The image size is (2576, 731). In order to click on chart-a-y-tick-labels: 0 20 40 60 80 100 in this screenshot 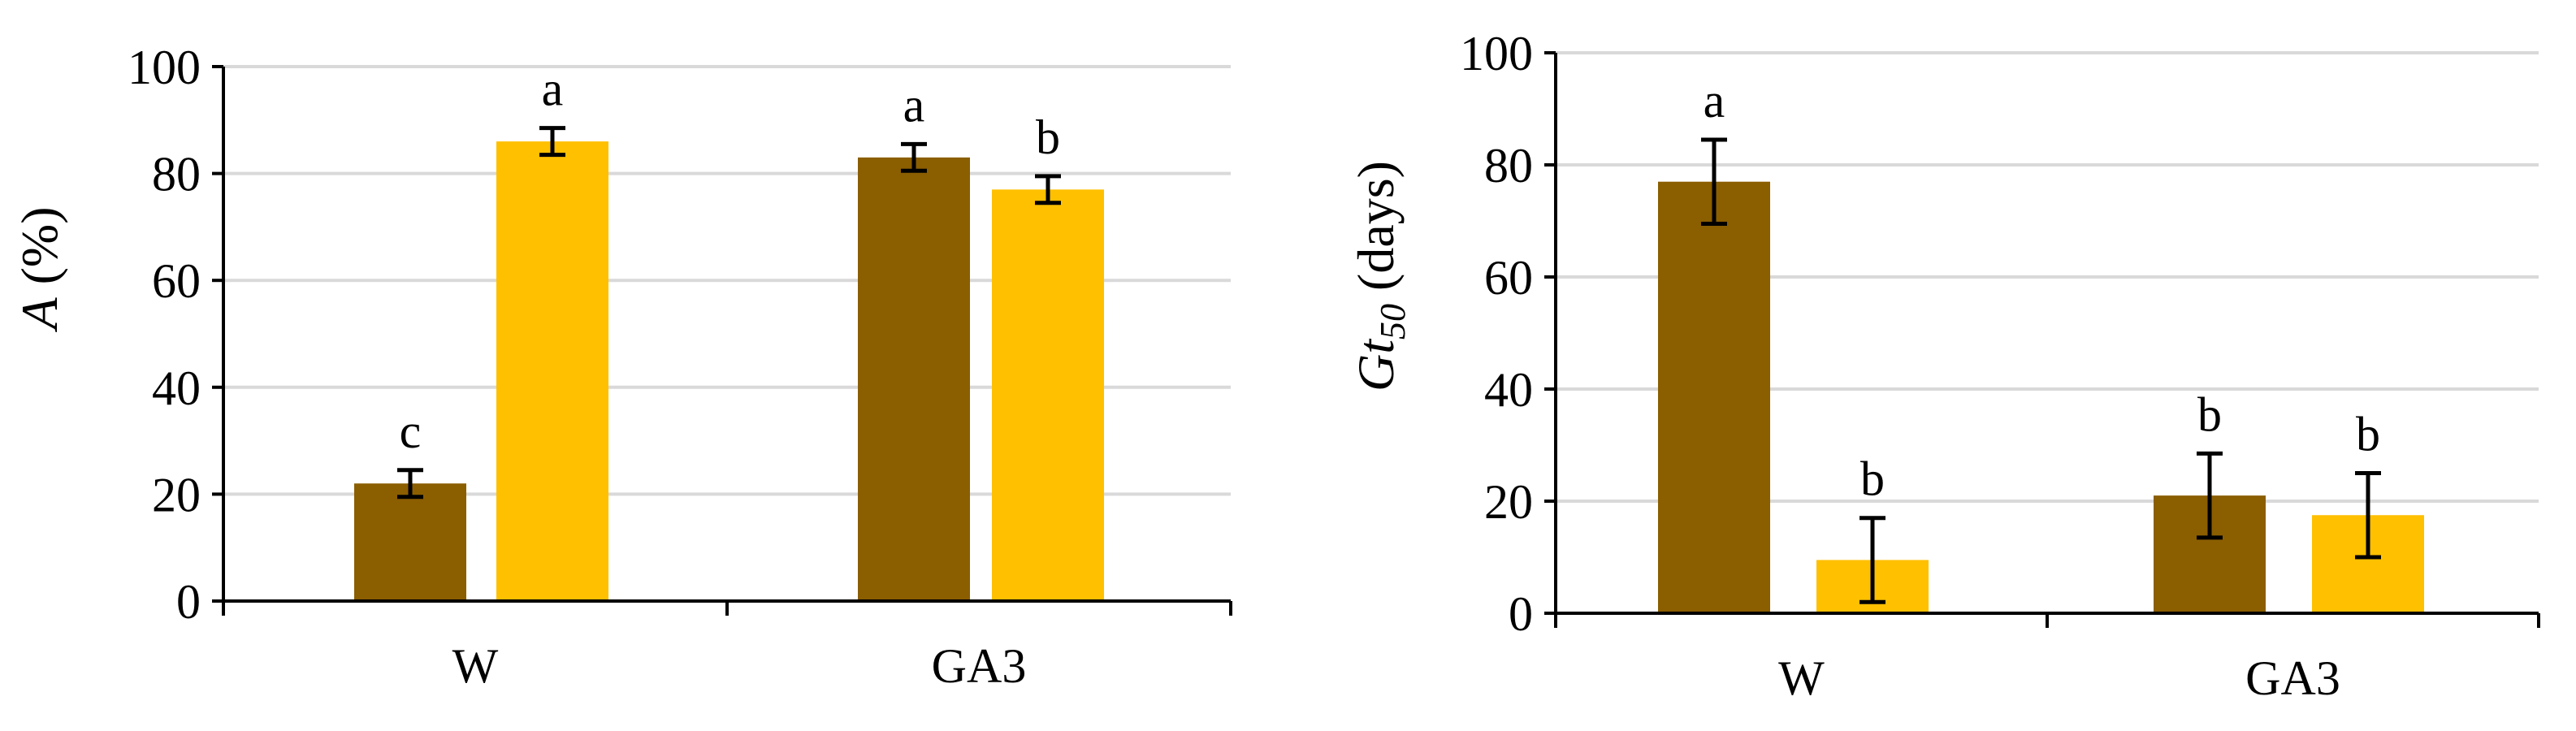, I will do `click(164, 335)`.